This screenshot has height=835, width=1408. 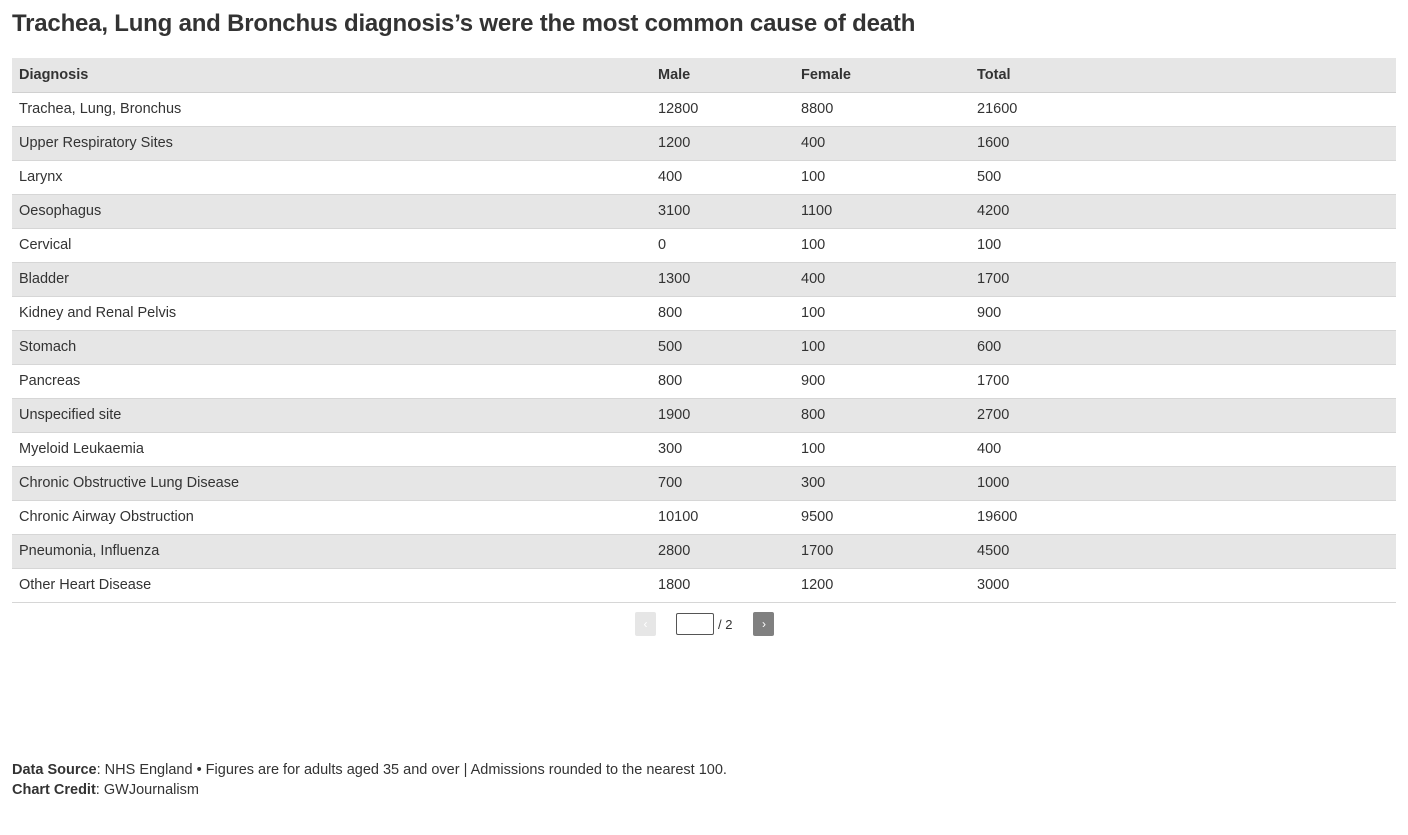 I want to click on table-row: Kidney and Renal Pelvis 800 100 900, so click(x=704, y=313).